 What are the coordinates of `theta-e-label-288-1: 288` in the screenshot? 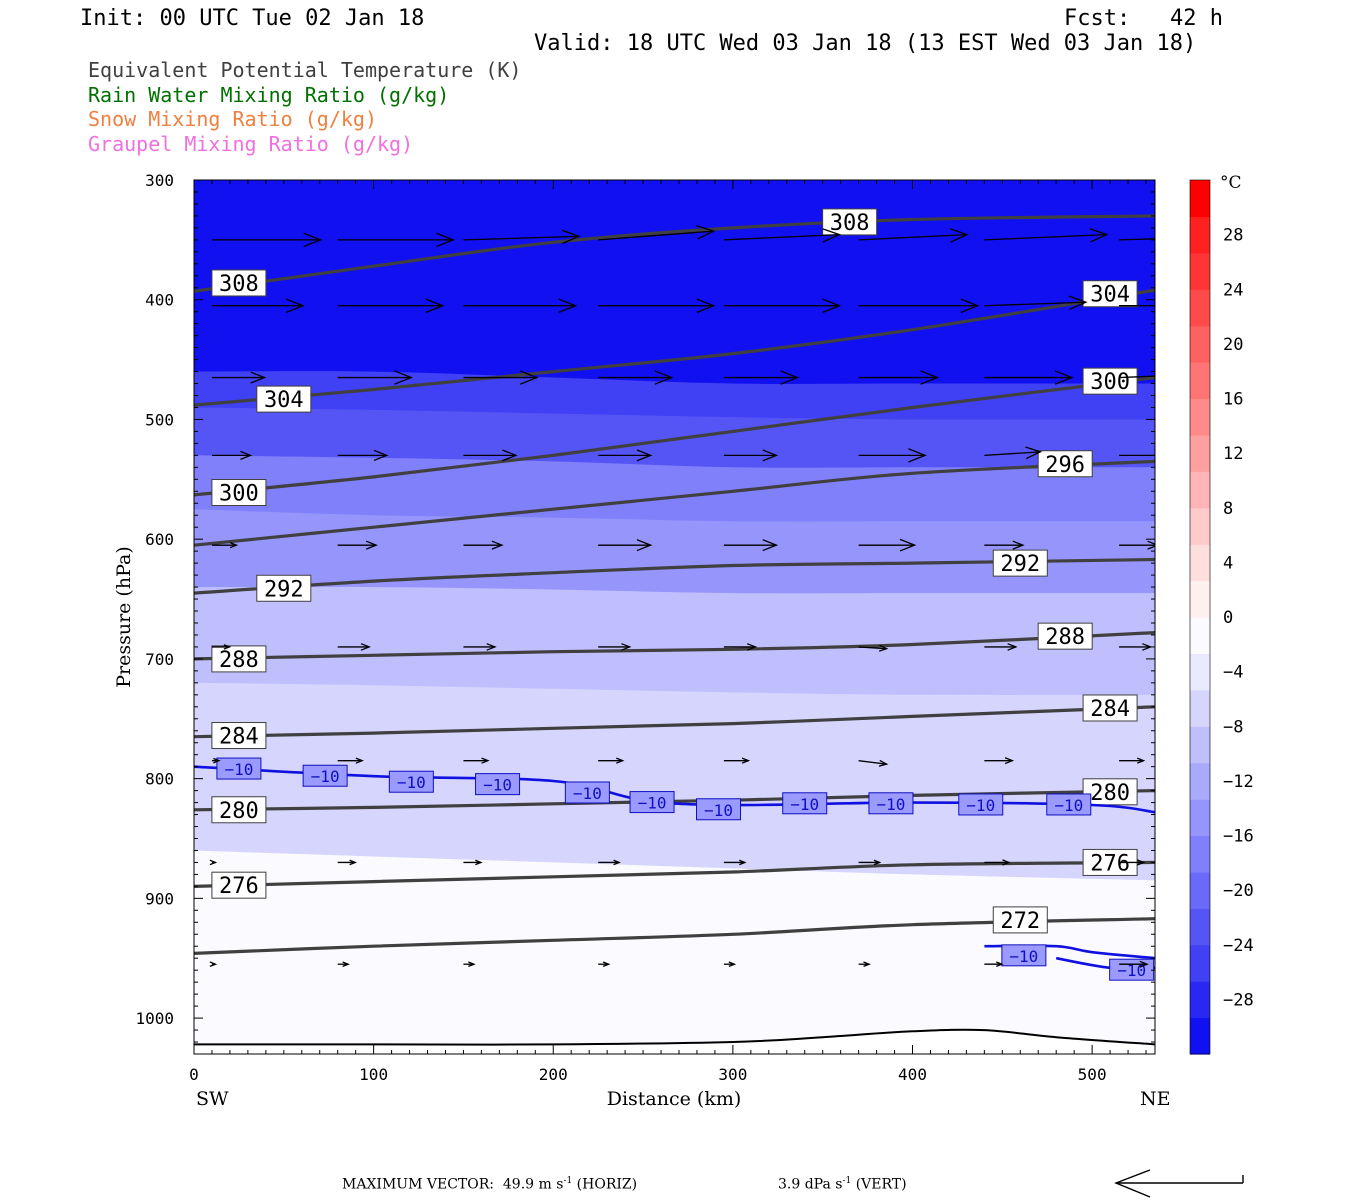 It's located at (1065, 637).